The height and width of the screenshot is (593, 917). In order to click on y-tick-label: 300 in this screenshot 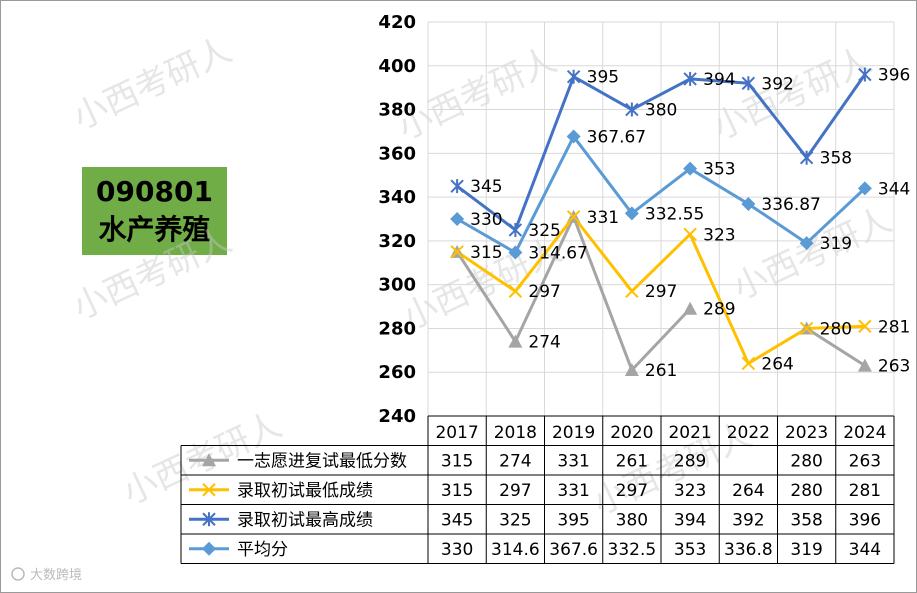, I will do `click(397, 285)`.